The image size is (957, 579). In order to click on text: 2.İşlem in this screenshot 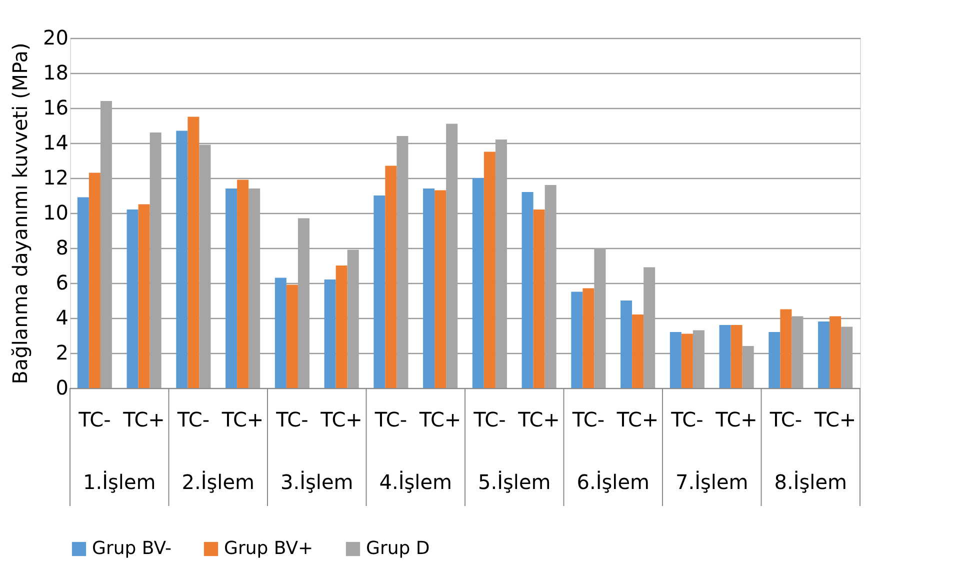, I will do `click(218, 482)`.